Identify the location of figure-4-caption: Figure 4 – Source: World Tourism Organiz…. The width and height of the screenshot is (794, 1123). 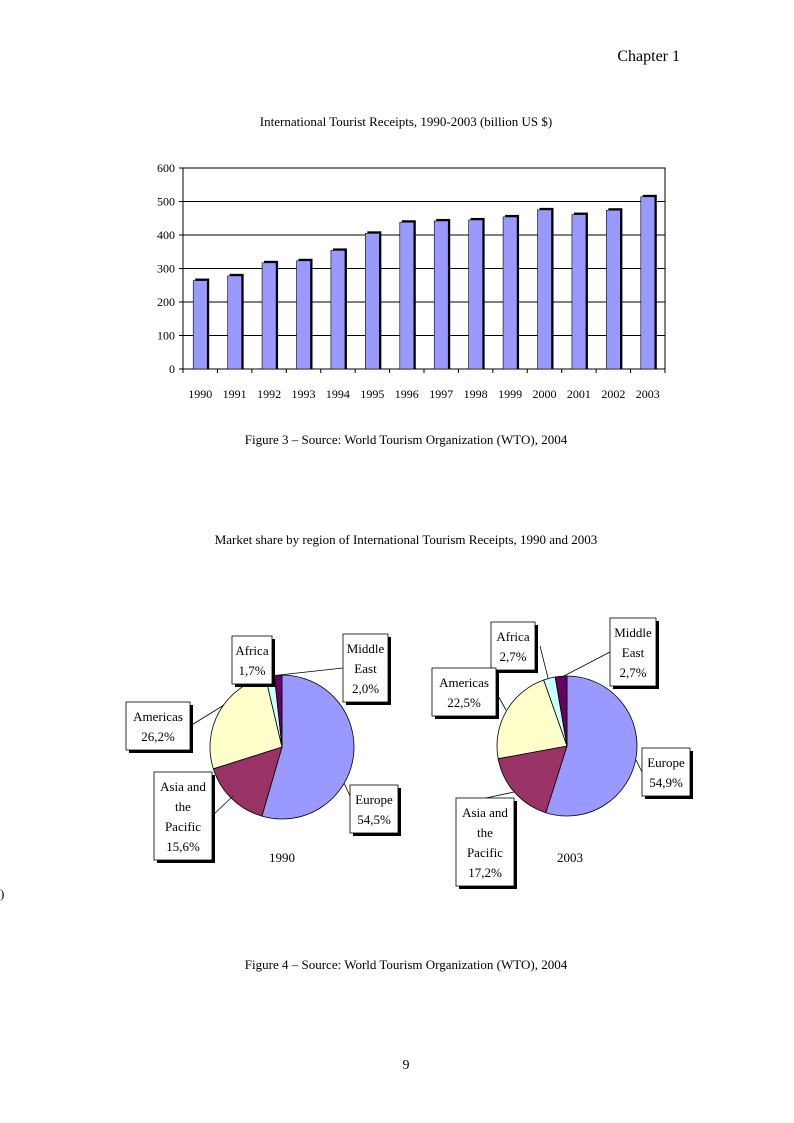
(406, 964).